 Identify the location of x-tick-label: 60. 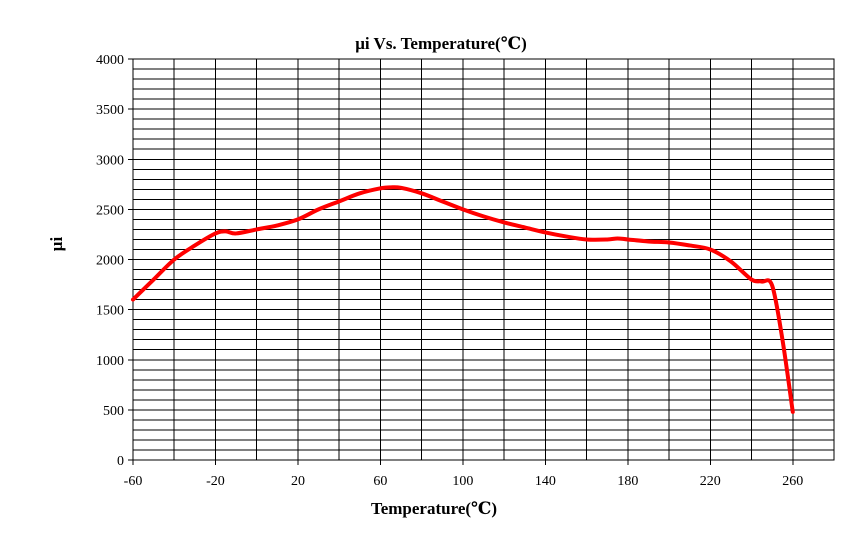
(380, 481).